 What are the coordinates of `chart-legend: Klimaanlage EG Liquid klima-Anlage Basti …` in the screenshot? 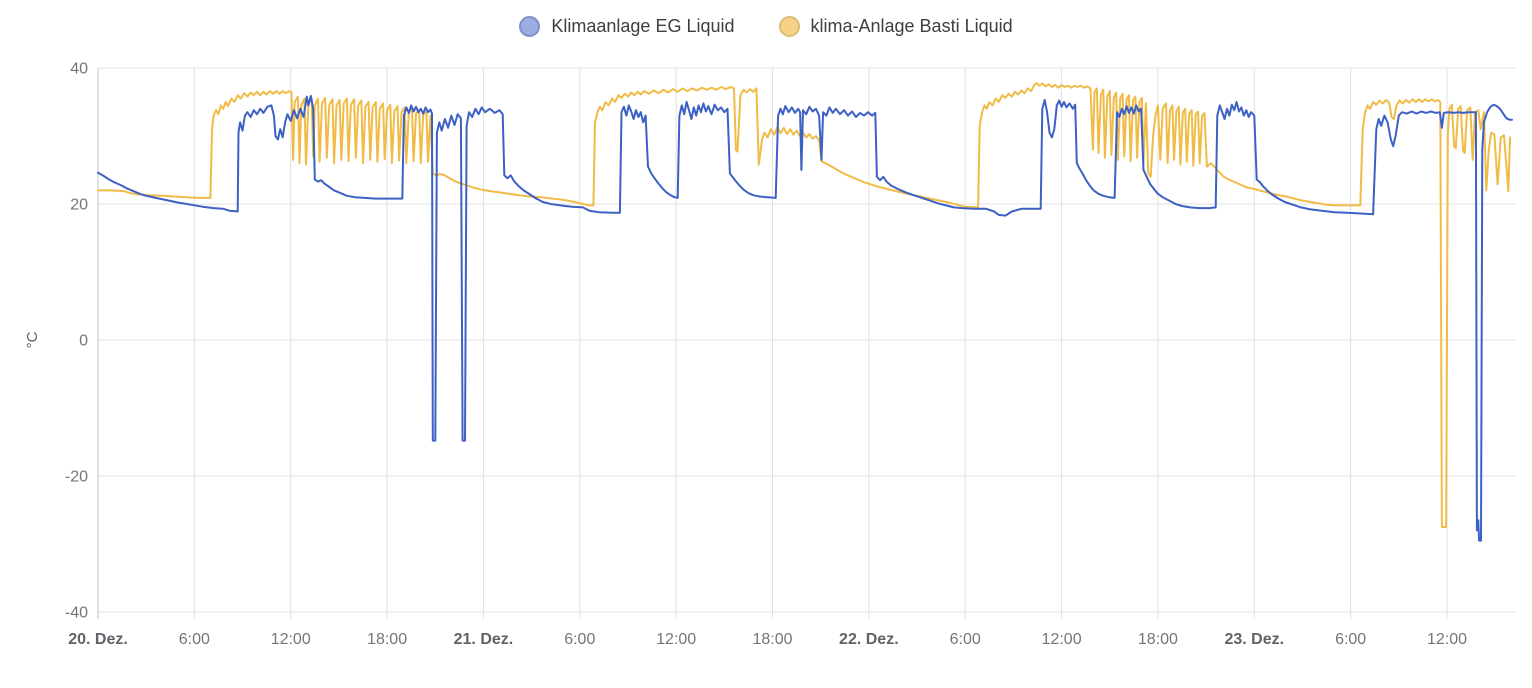 It's located at (766, 26).